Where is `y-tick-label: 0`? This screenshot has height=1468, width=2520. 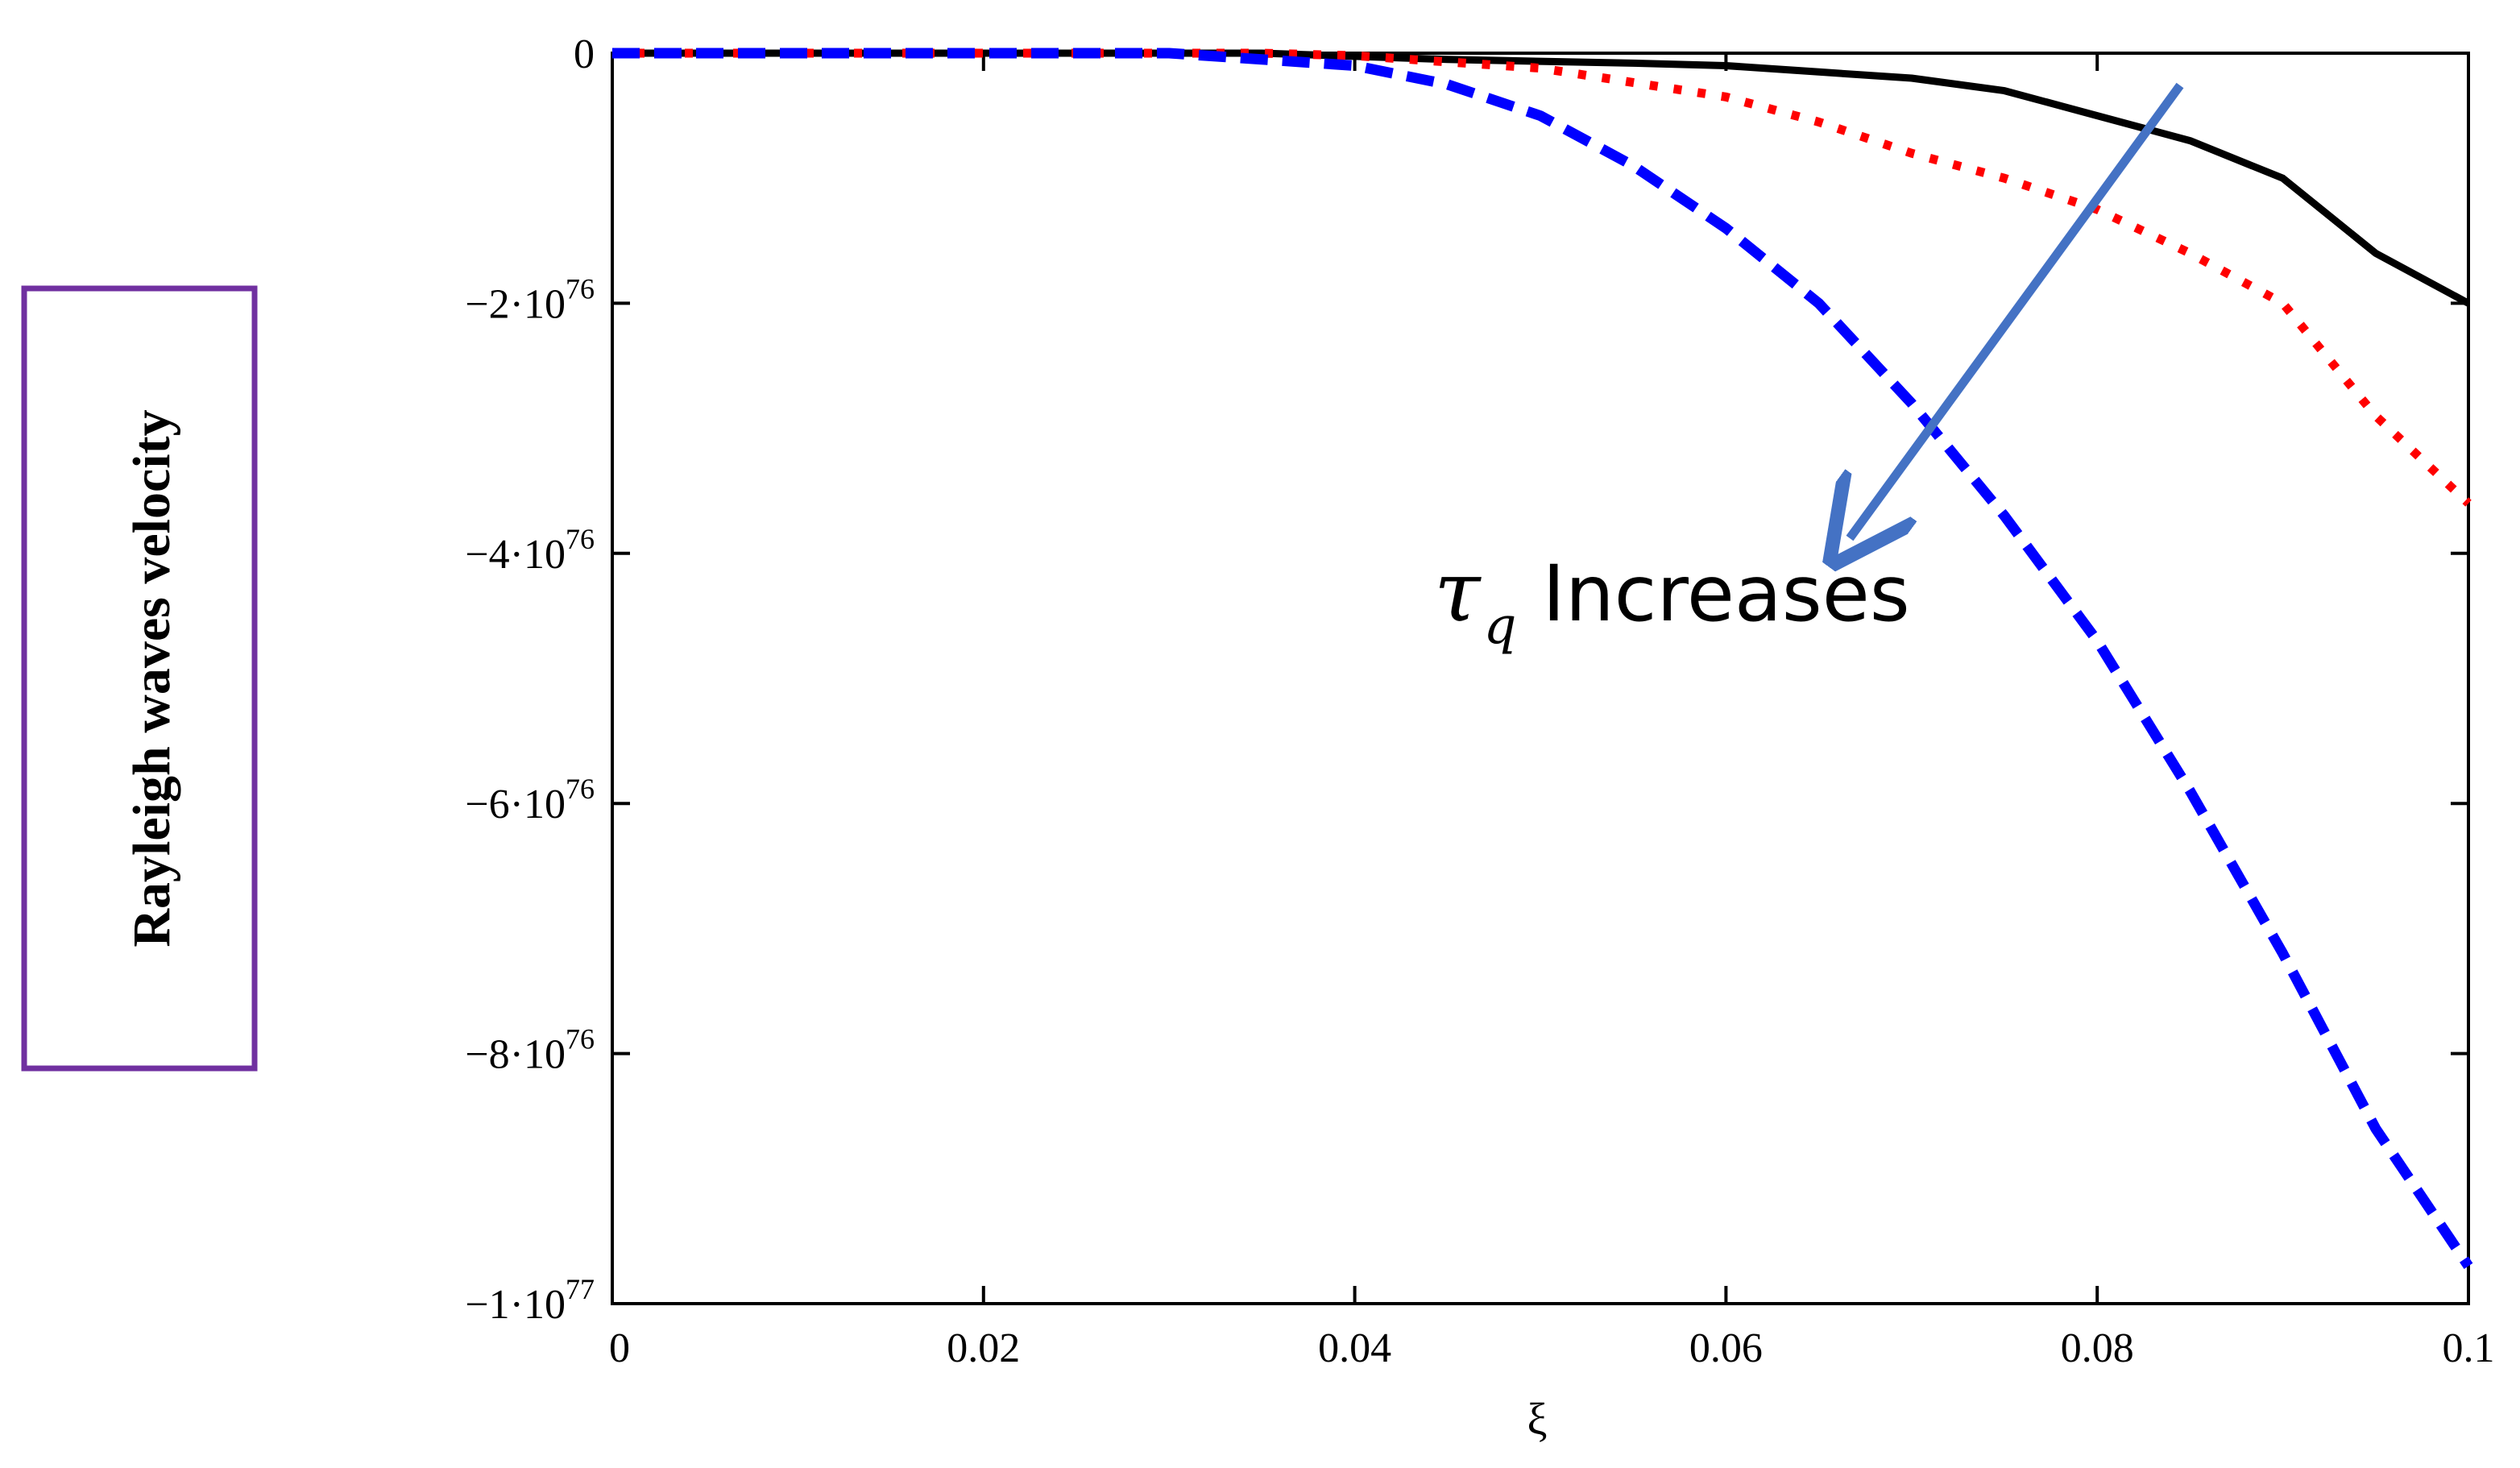 y-tick-label: 0 is located at coordinates (584, 54).